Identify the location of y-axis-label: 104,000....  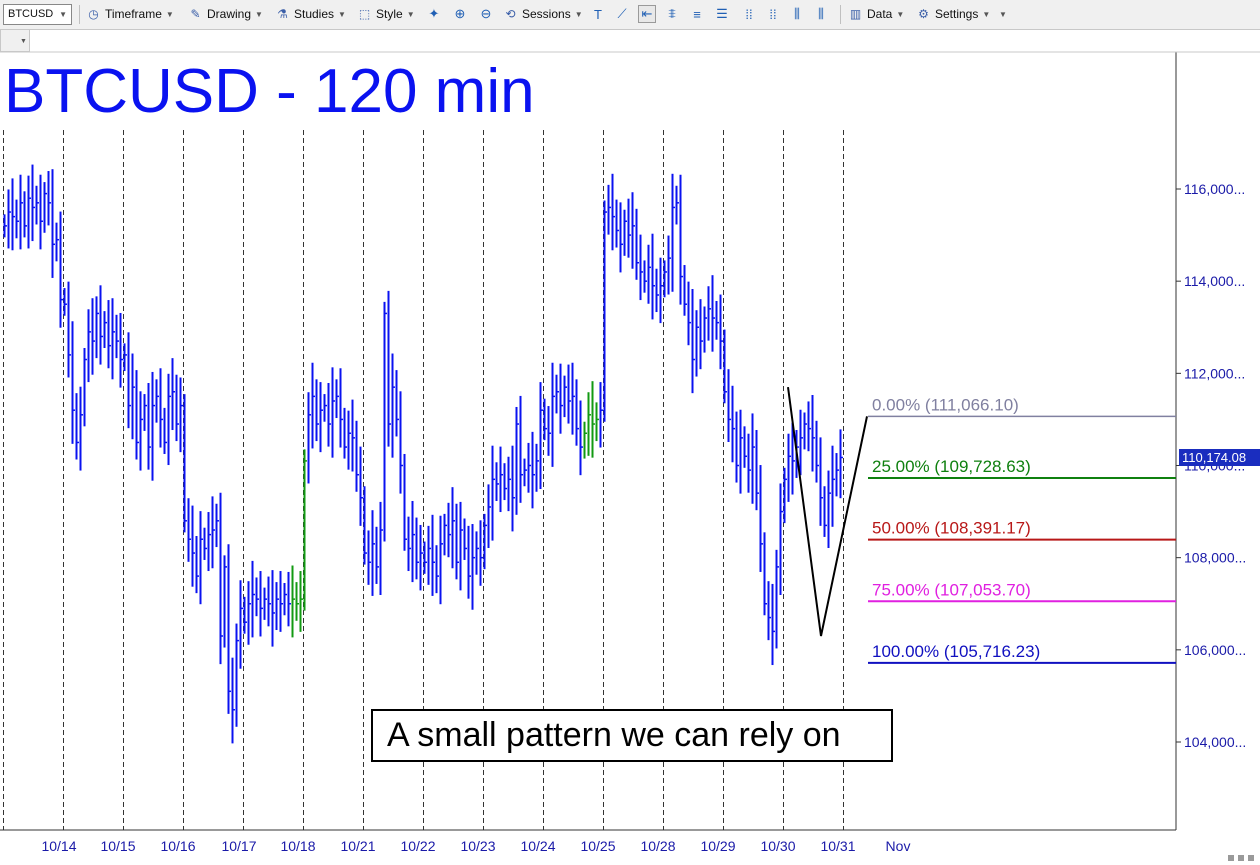
(1215, 742).